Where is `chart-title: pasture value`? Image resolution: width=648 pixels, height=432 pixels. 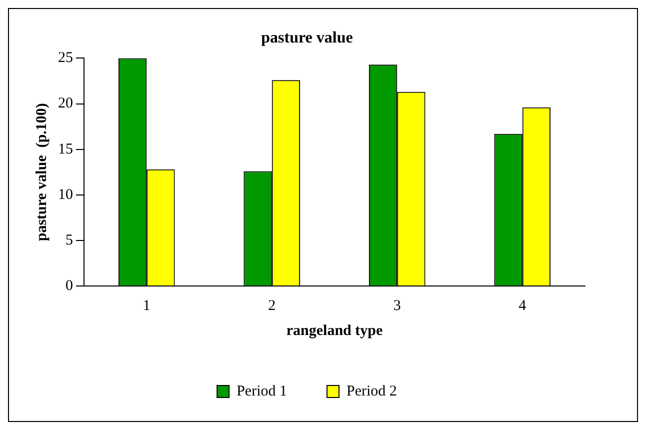 chart-title: pasture value is located at coordinates (307, 38).